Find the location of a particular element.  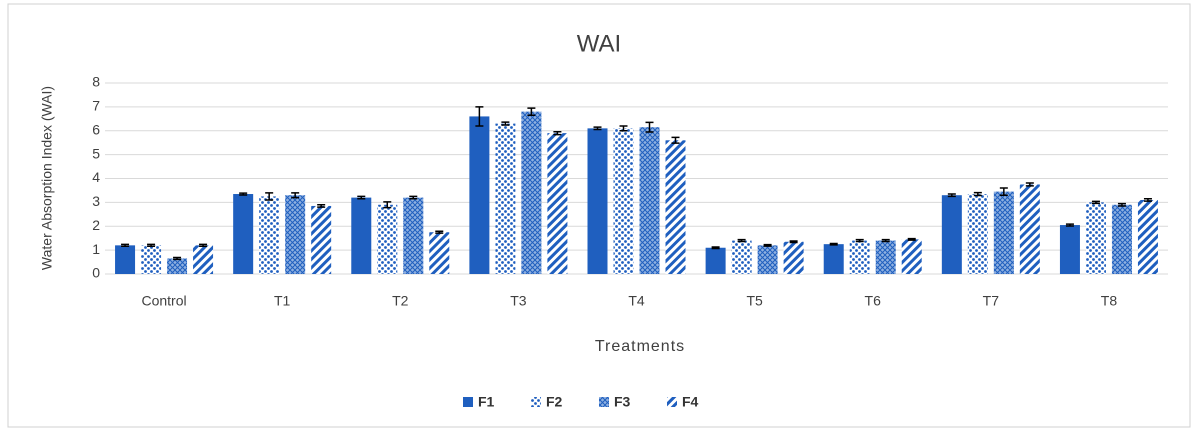

y-tick-label: 0 is located at coordinates (96, 273).